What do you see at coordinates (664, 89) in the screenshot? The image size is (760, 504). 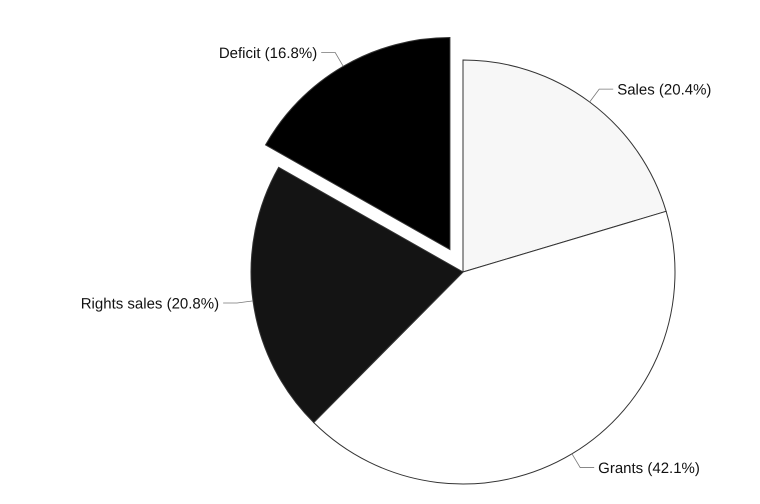 I see `slice-label: Sales (20.4%)` at bounding box center [664, 89].